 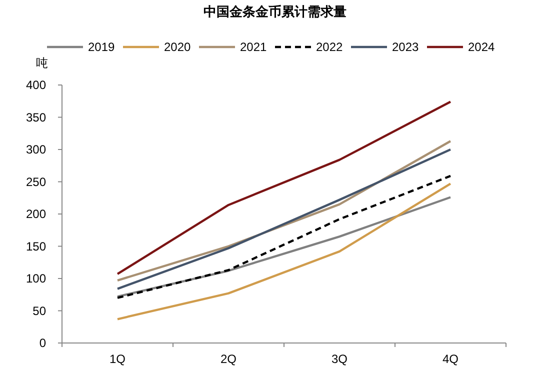 I want to click on legend-label: 2021, so click(x=254, y=47).